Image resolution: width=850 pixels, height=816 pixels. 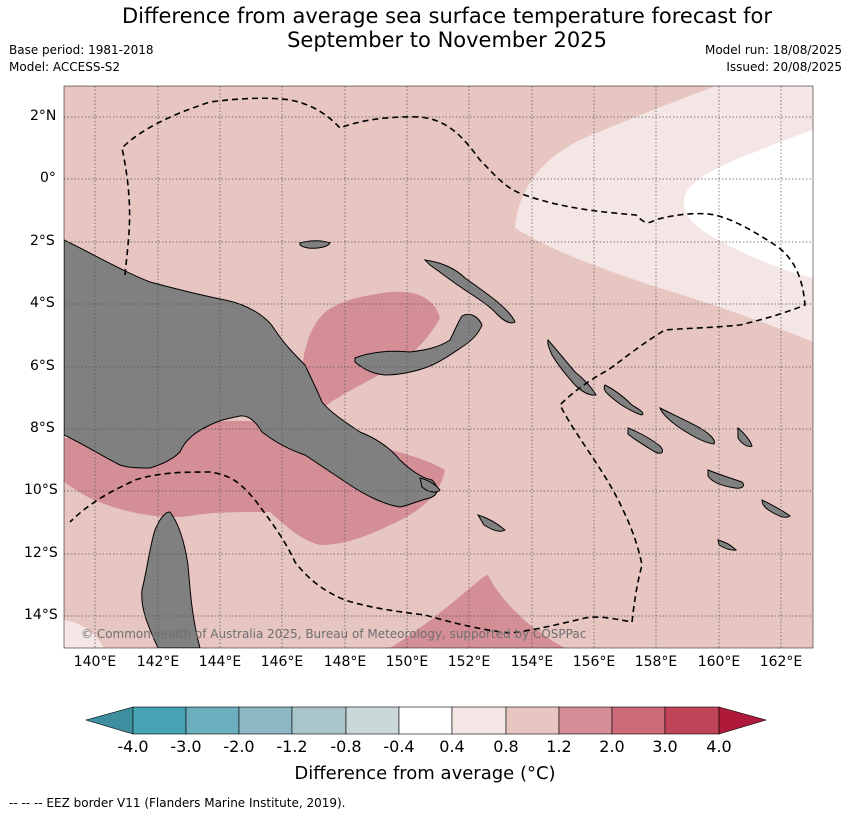 What do you see at coordinates (469, 291) in the screenshot?
I see `land-new-ireland` at bounding box center [469, 291].